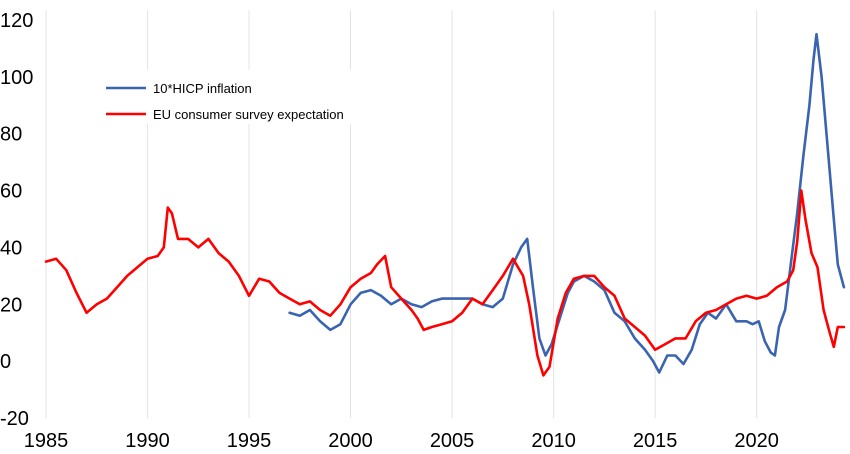 Image resolution: width=850 pixels, height=454 pixels. I want to click on x-tick-label: 1995, so click(249, 441).